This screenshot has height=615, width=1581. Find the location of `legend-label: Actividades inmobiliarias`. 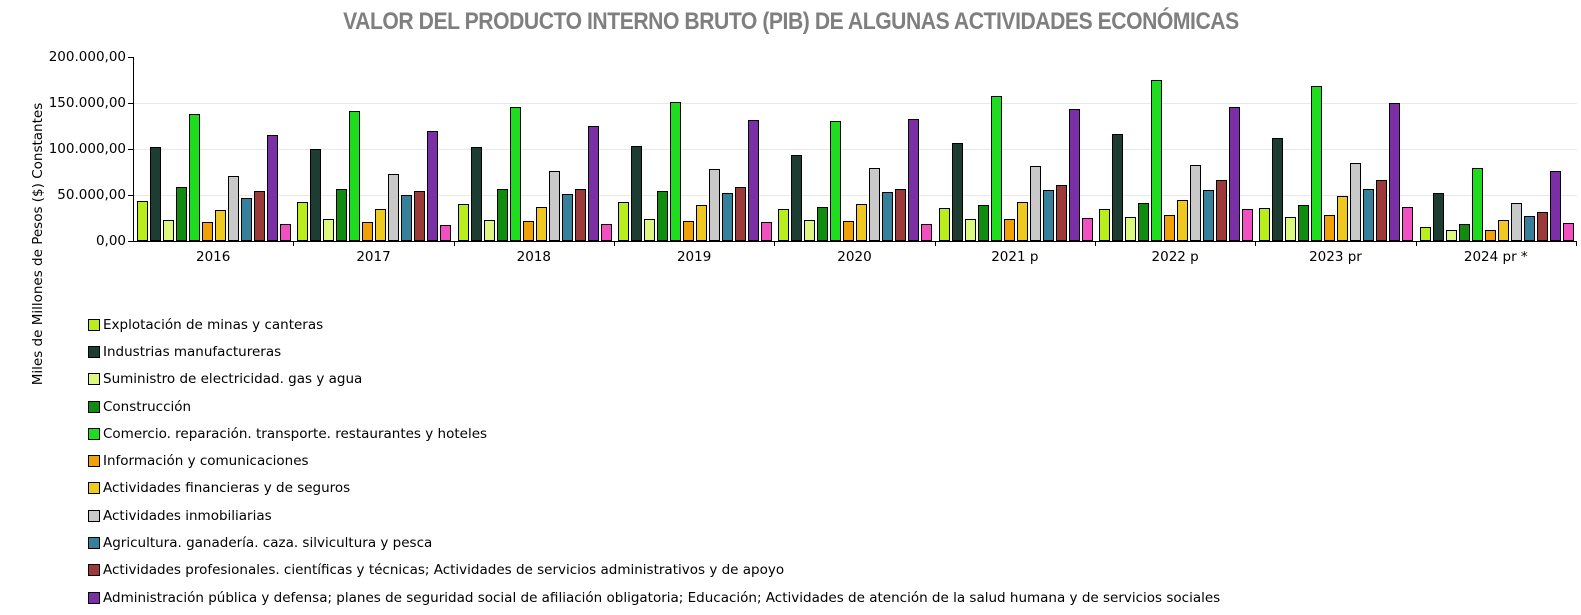

legend-label: Actividades inmobiliarias is located at coordinates (187, 515).